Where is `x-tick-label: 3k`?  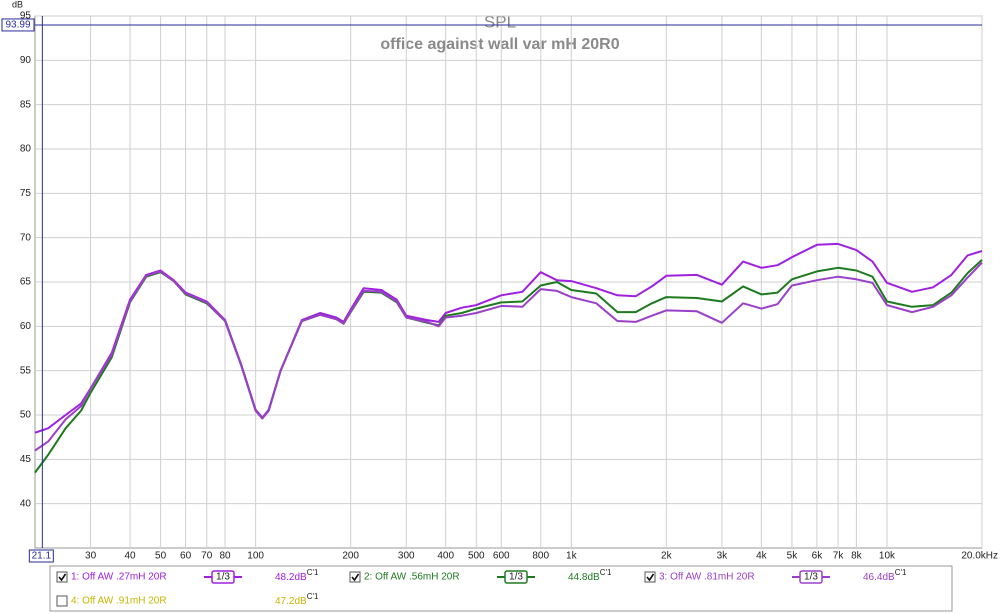 x-tick-label: 3k is located at coordinates (723, 556).